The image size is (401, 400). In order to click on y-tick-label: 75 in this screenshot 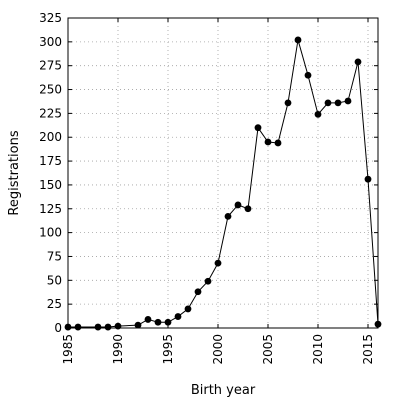, I will do `click(54, 256)`.